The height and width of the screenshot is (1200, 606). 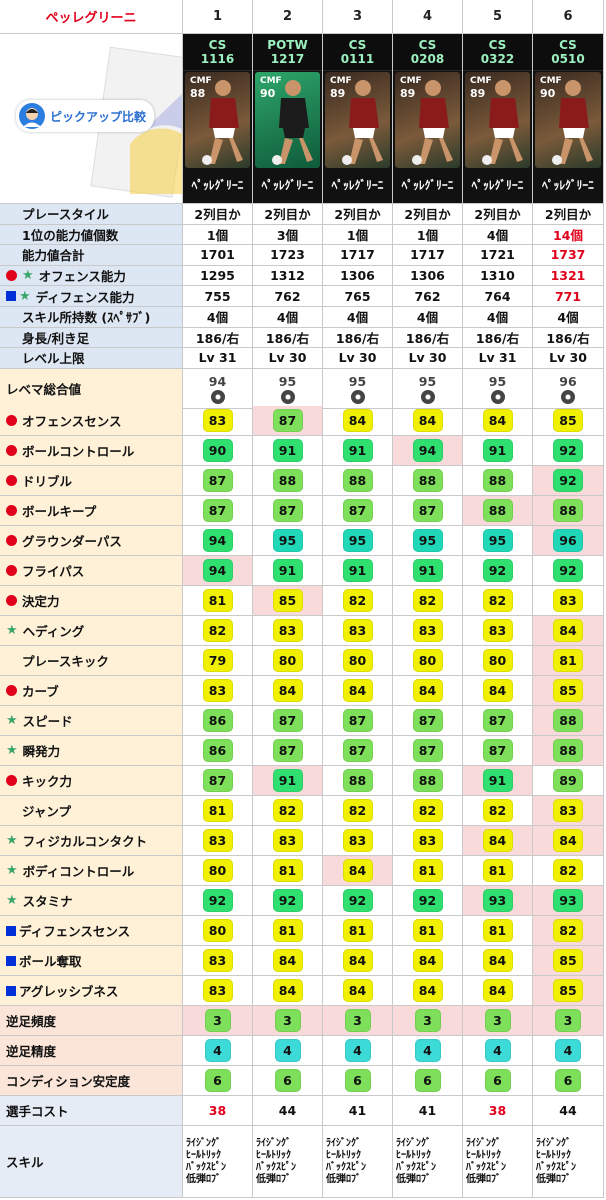 I want to click on info-value-cell: 1306, so click(x=428, y=276).